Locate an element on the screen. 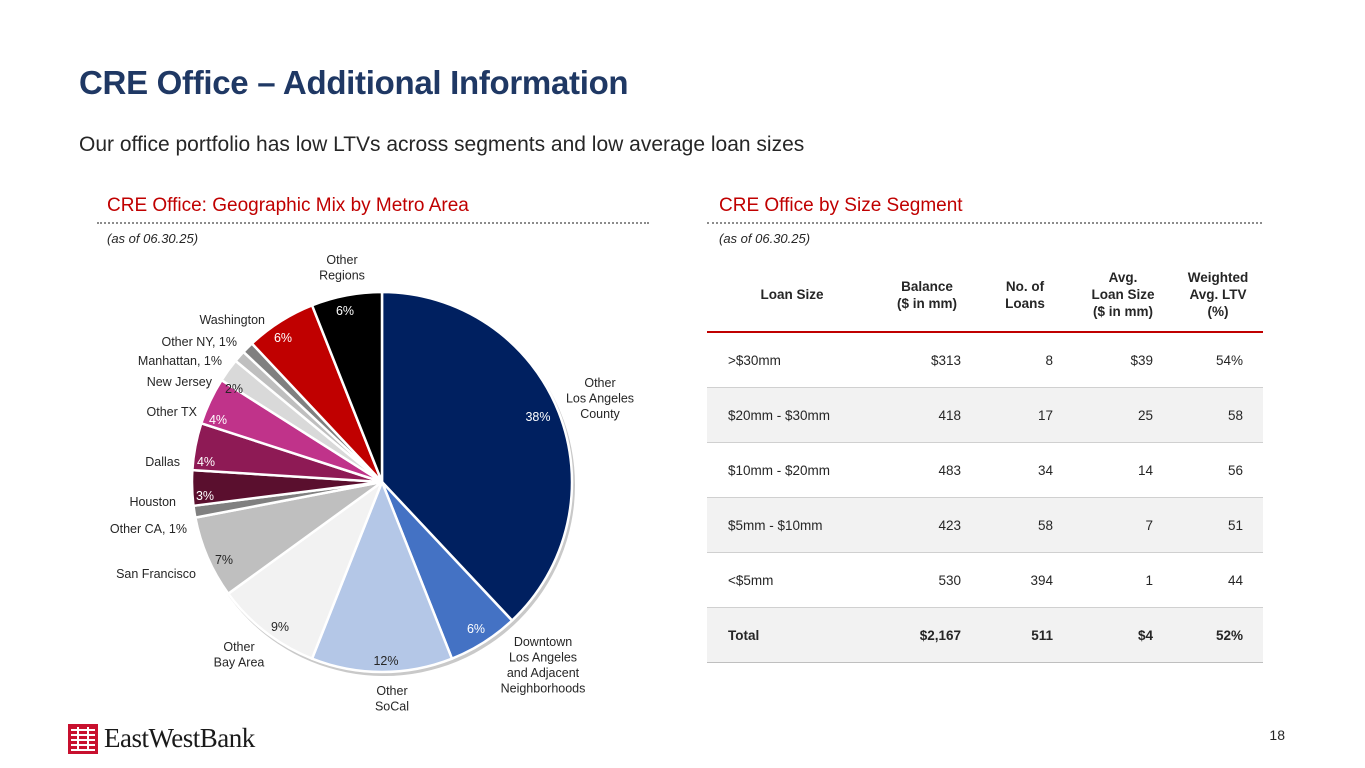 The image size is (1365, 768). pie-category-label: San Francisco is located at coordinates (156, 574).